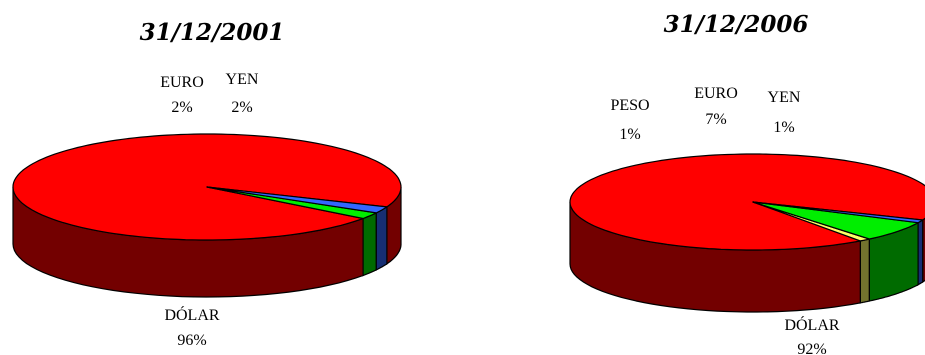 The height and width of the screenshot is (355, 925). Describe the element at coordinates (191, 314) in the screenshot. I see `slice-label-dolar-2001: DÓLAR` at that location.